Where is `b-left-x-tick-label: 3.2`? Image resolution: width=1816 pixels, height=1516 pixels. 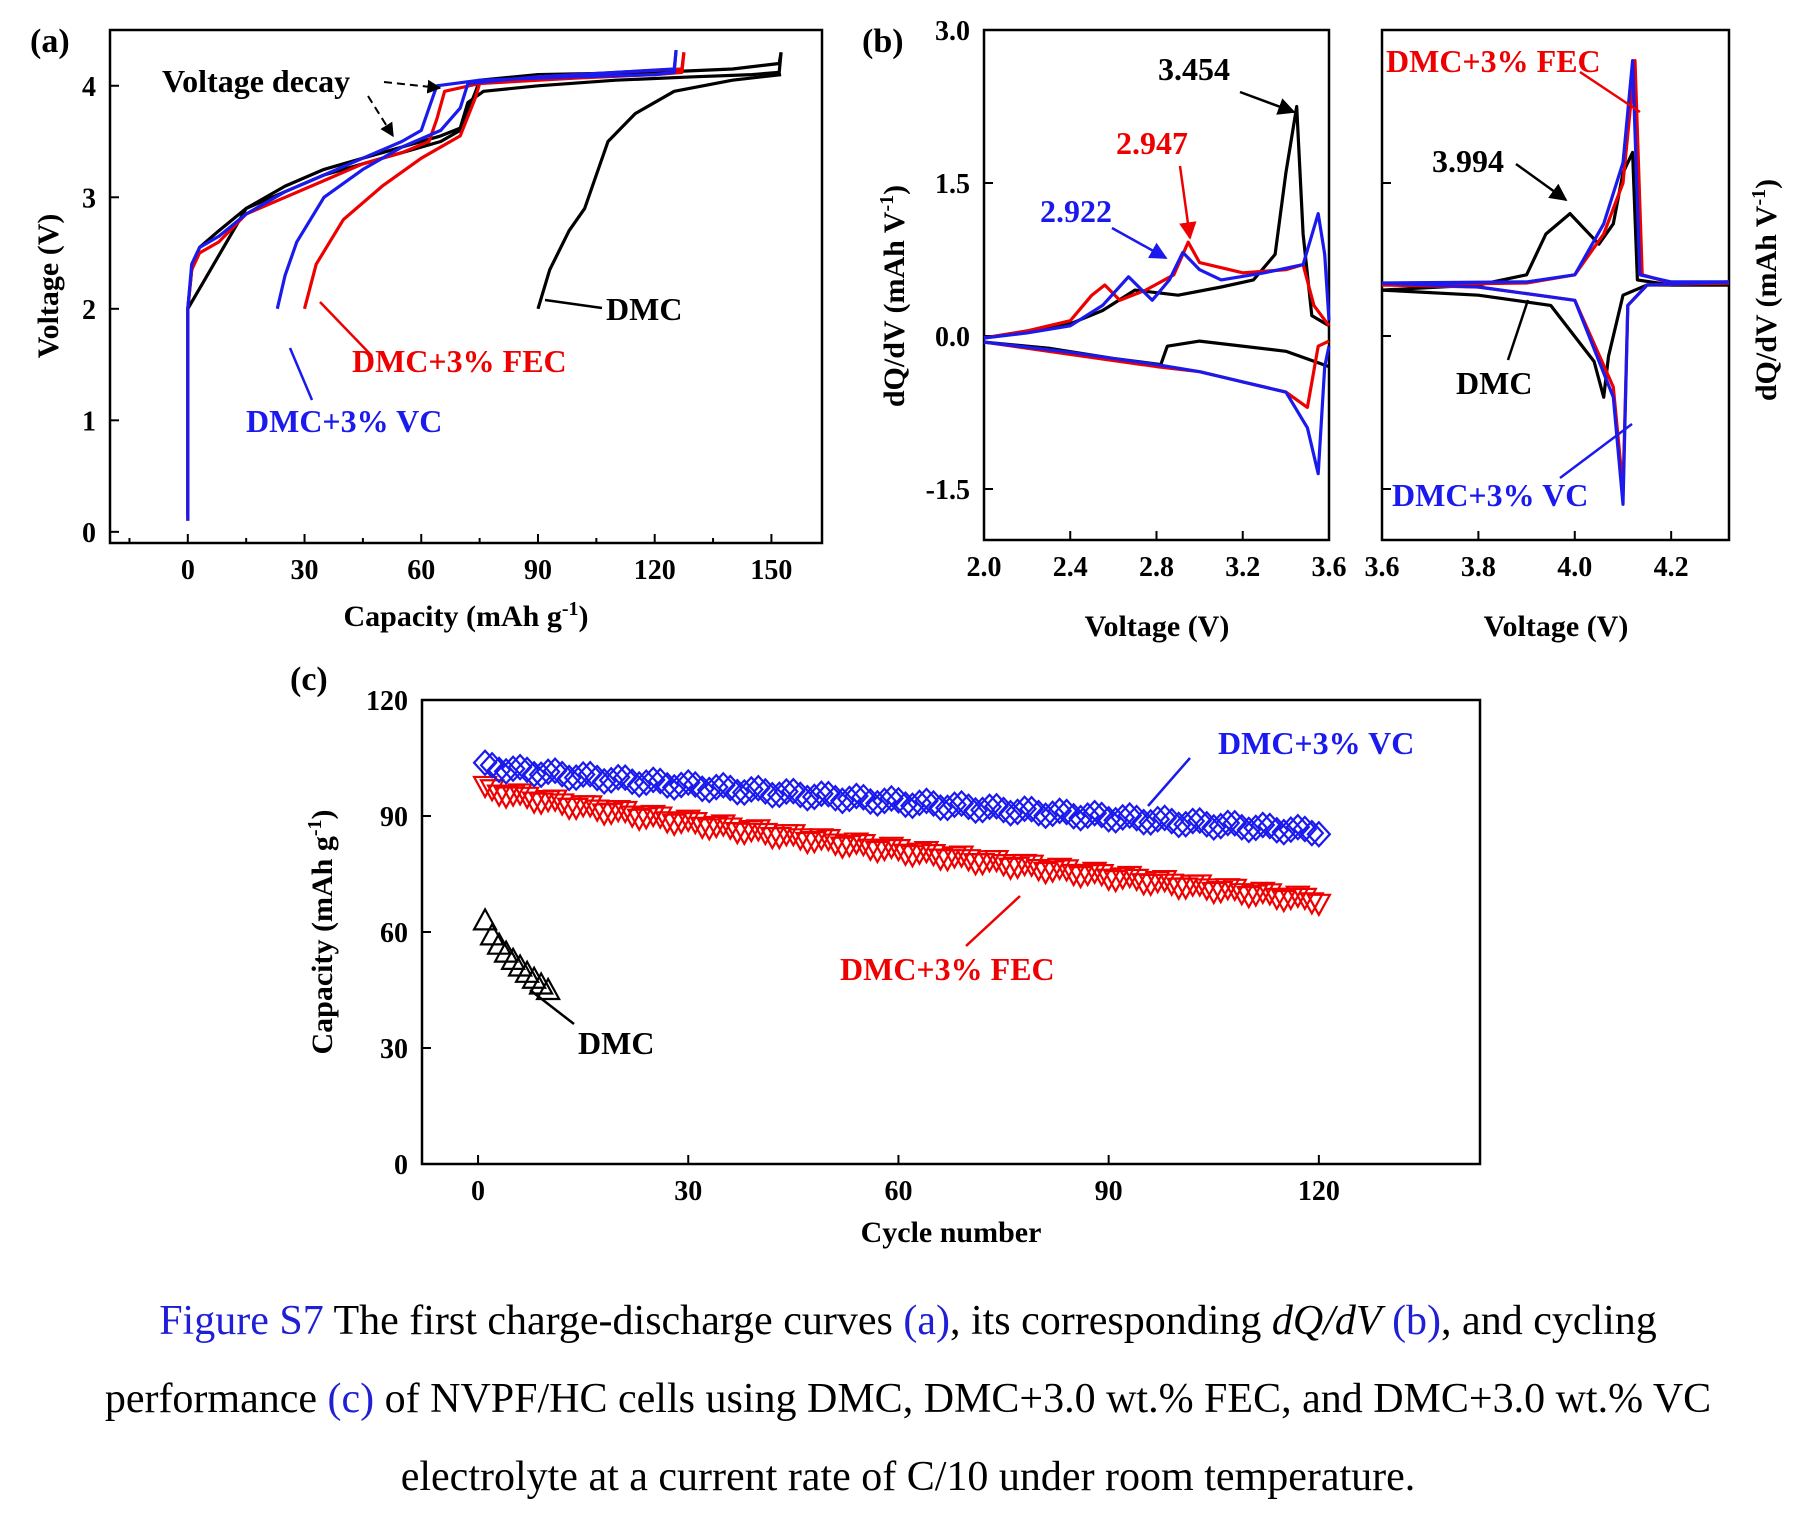 b-left-x-tick-label: 3.2 is located at coordinates (1242, 567).